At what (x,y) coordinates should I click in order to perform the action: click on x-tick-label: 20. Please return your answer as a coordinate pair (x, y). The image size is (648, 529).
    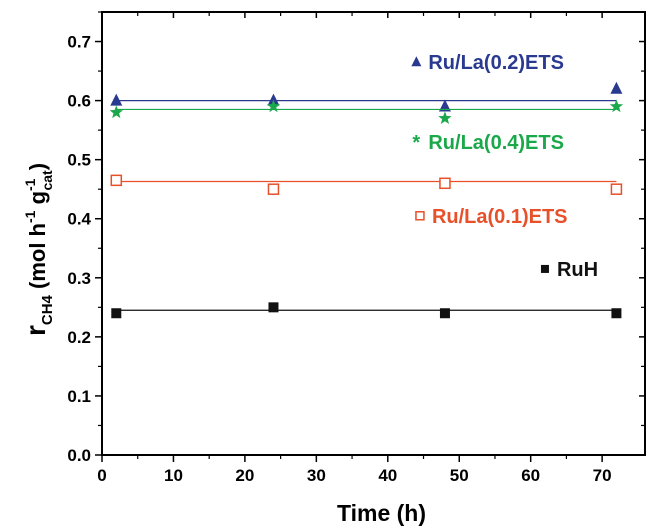
    Looking at the image, I should click on (244, 475).